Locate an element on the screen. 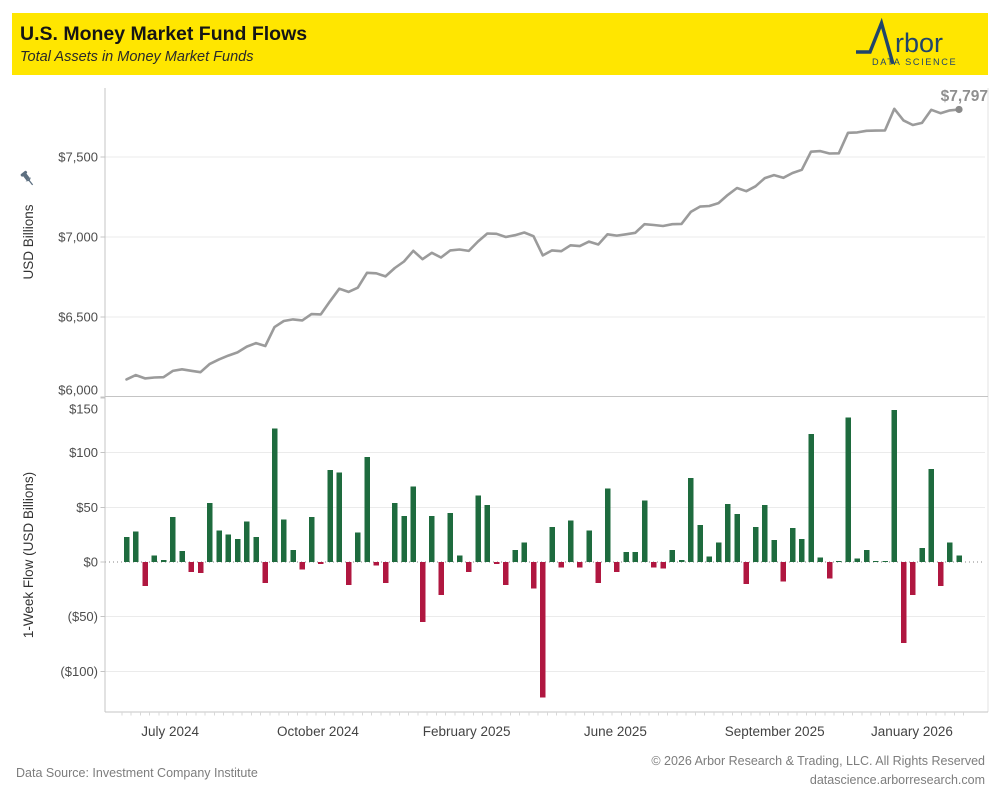 Image resolution: width=1000 pixels, height=800 pixels. line-axis-title: USD Billions is located at coordinates (28, 241).